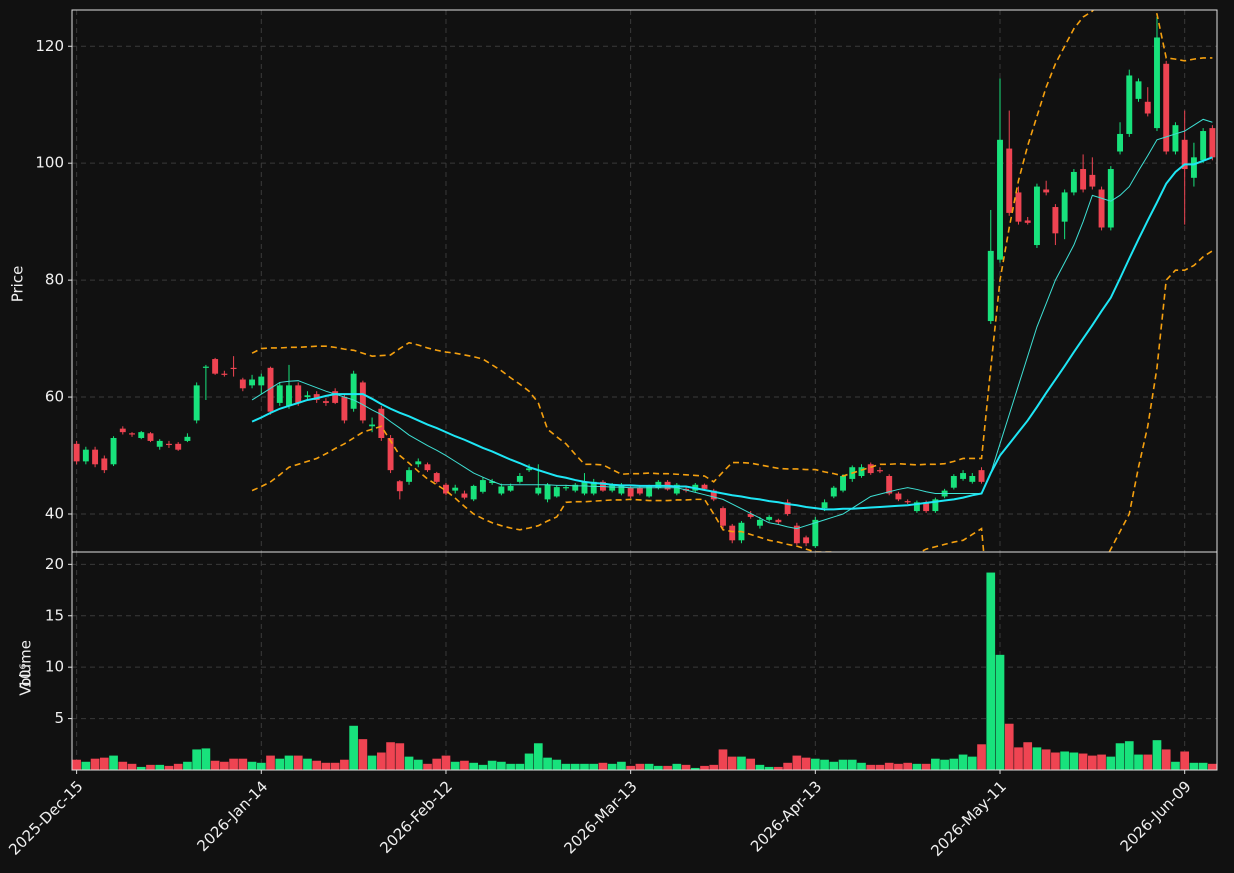 The width and height of the screenshot is (1234, 873). What do you see at coordinates (54, 280) in the screenshot?
I see `y-tick-label: 80` at bounding box center [54, 280].